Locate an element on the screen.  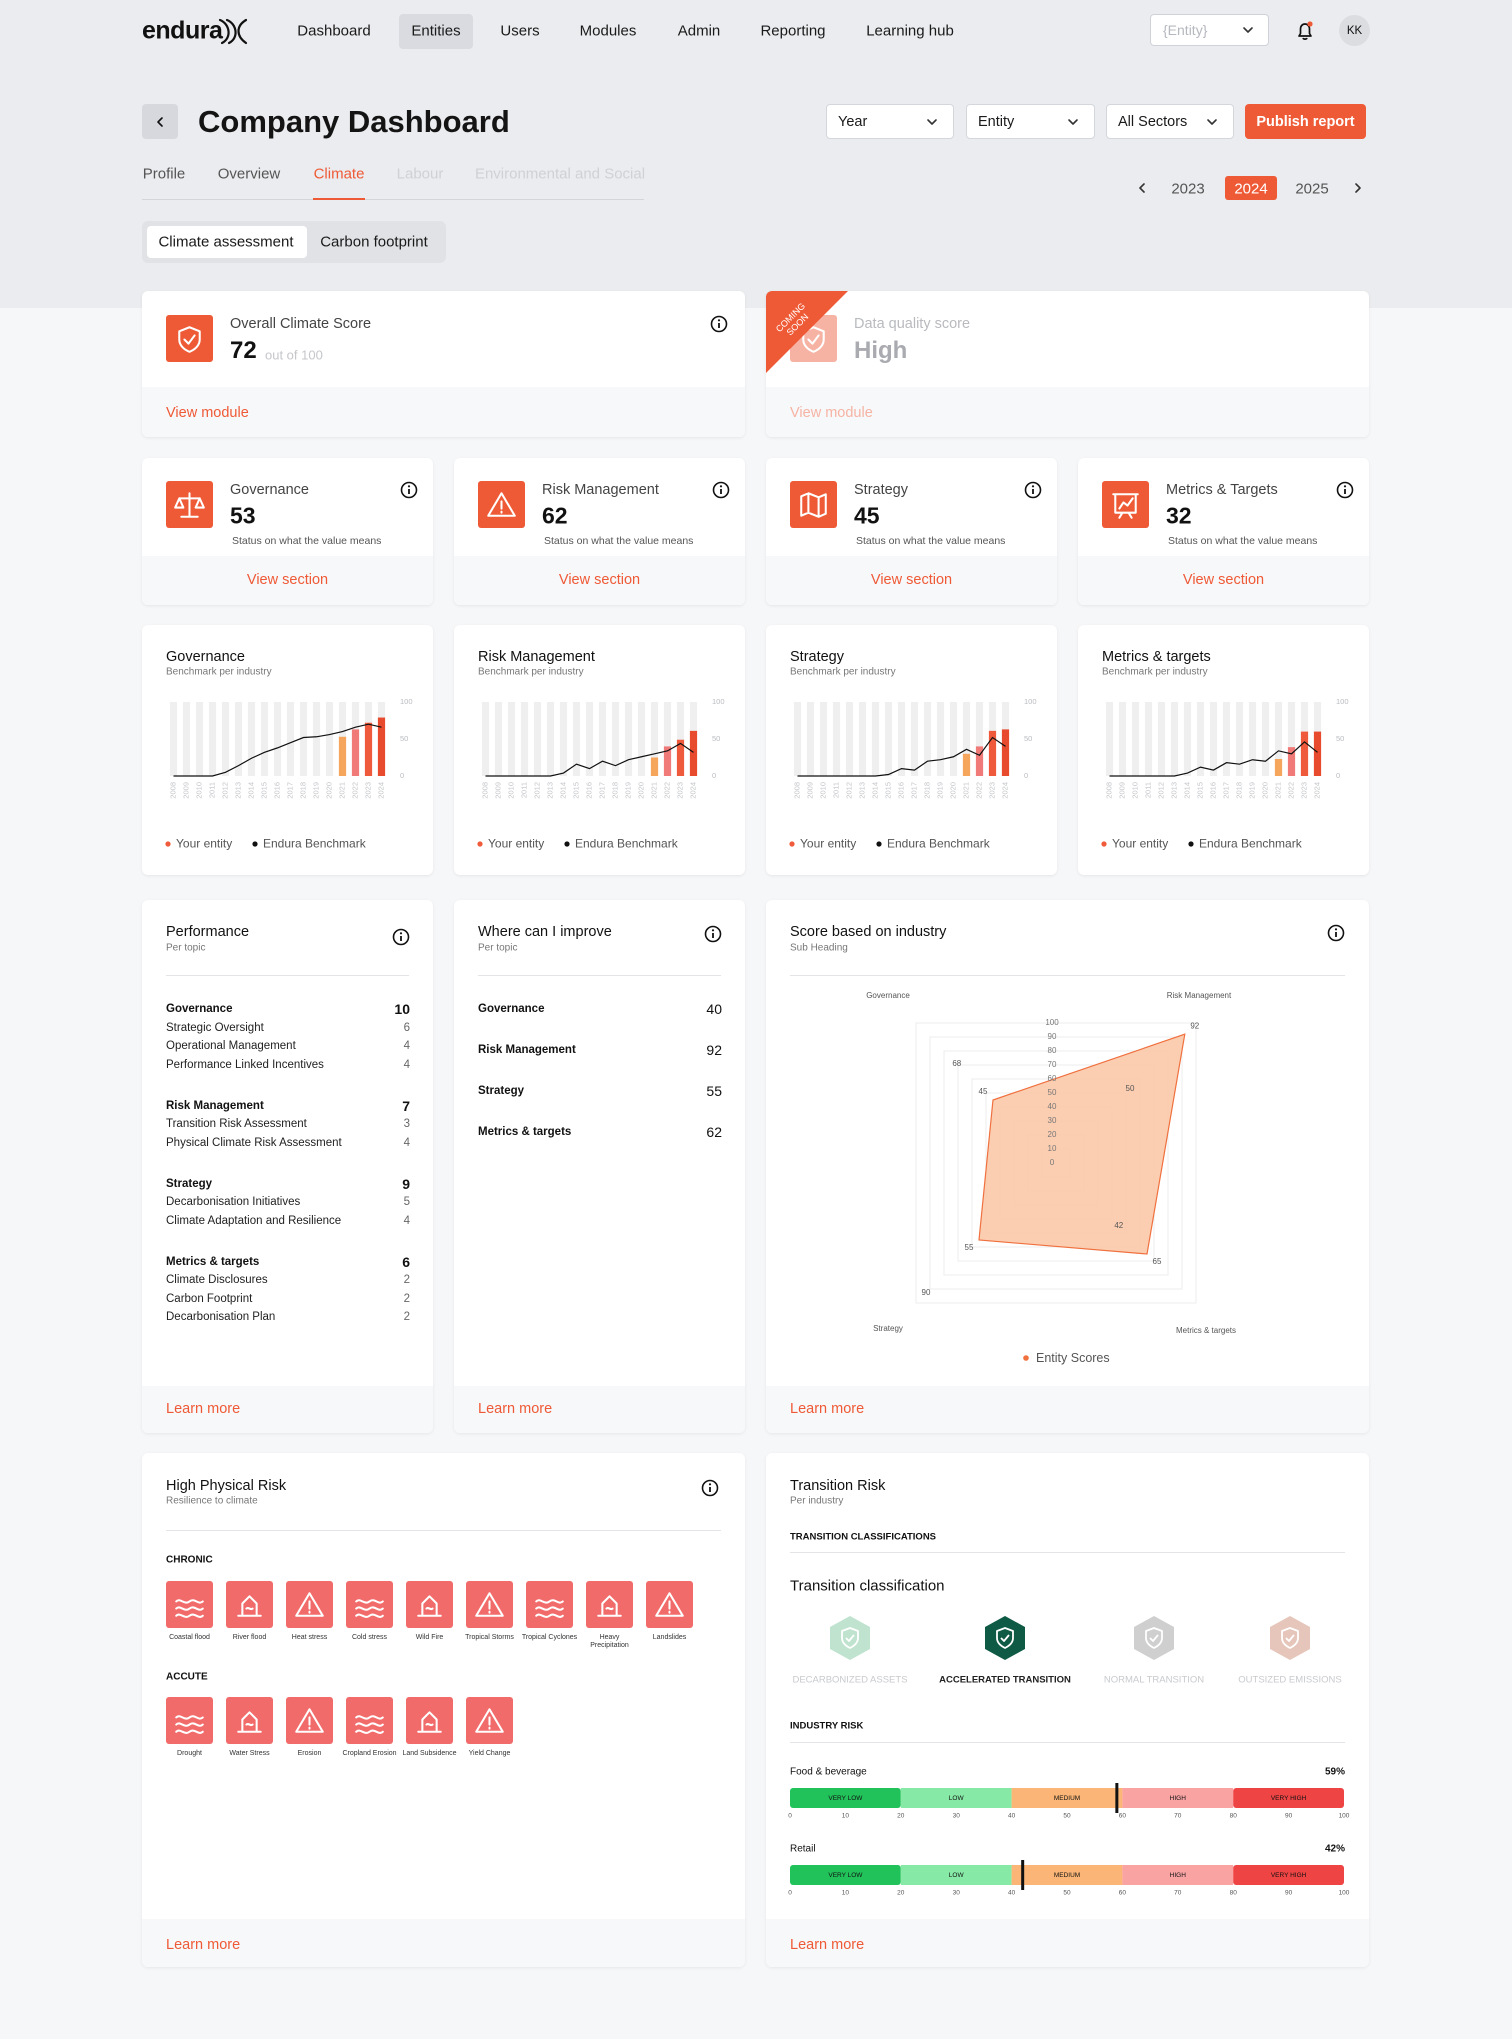
nav-item: Admin is located at coordinates (699, 31).